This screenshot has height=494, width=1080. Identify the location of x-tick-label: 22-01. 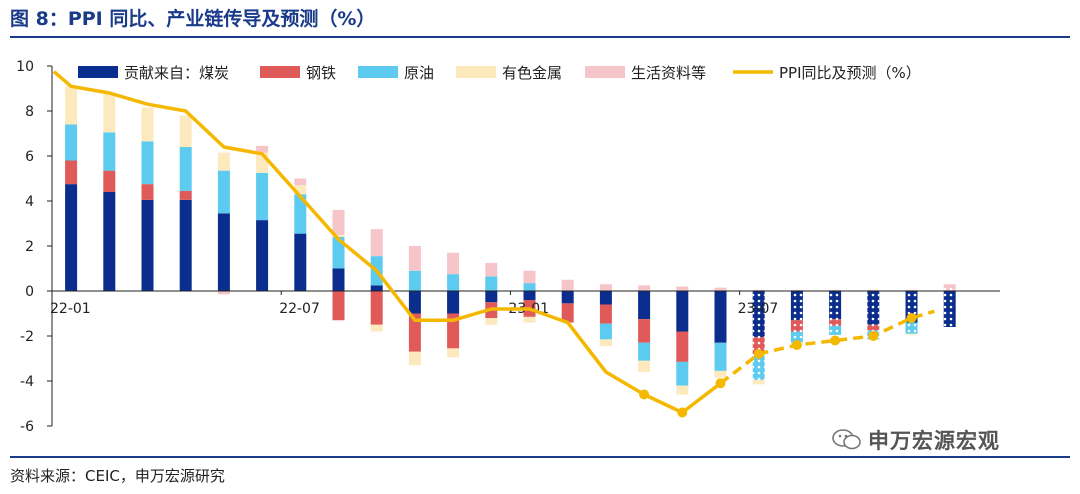
(70, 309).